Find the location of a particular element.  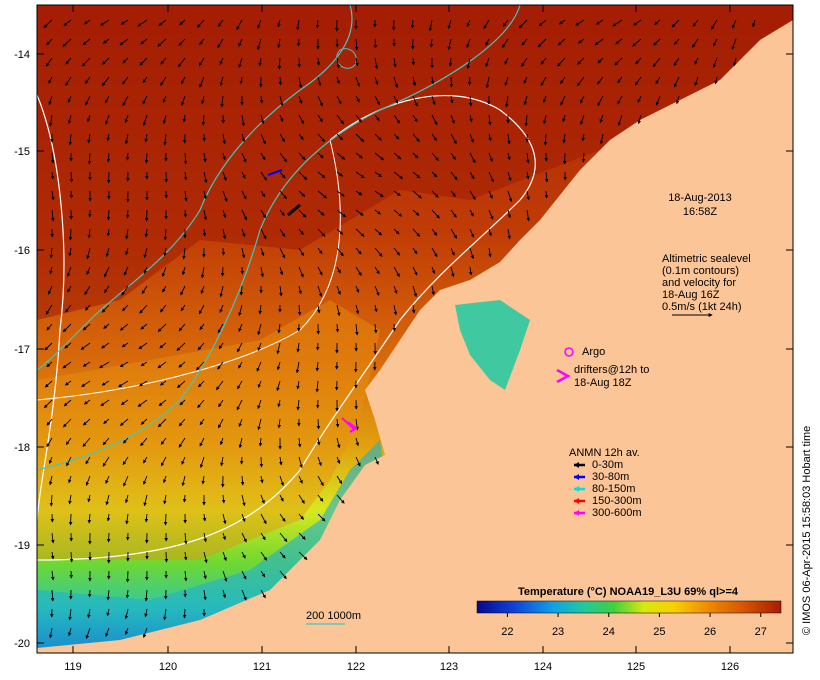

argo-label: Argo is located at coordinates (593, 352).